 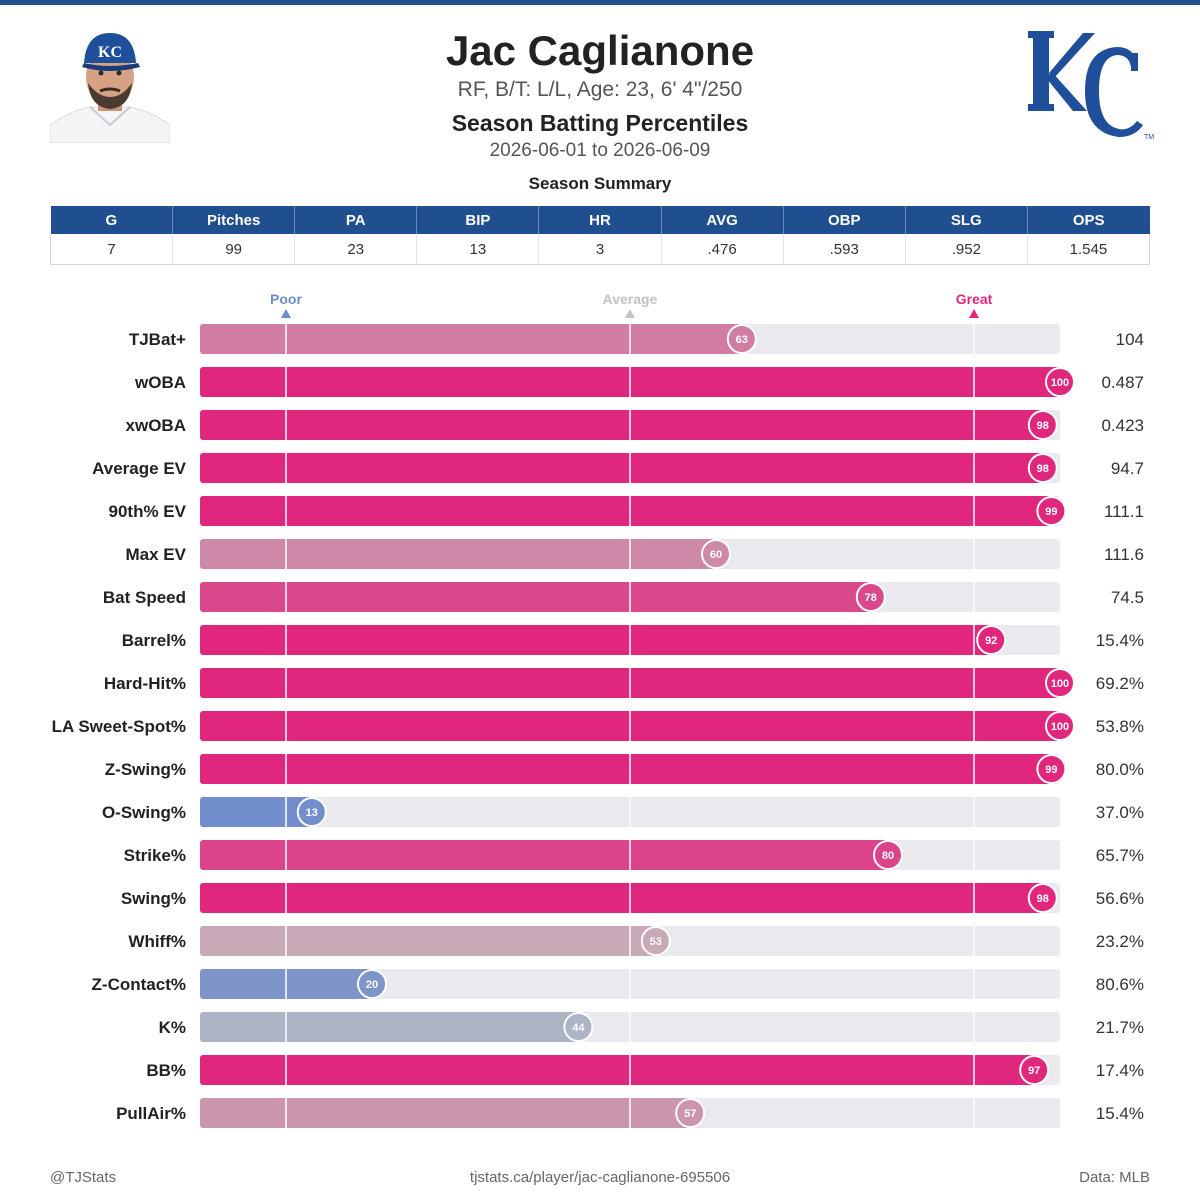 I want to click on percentile-value: 13, so click(x=312, y=813).